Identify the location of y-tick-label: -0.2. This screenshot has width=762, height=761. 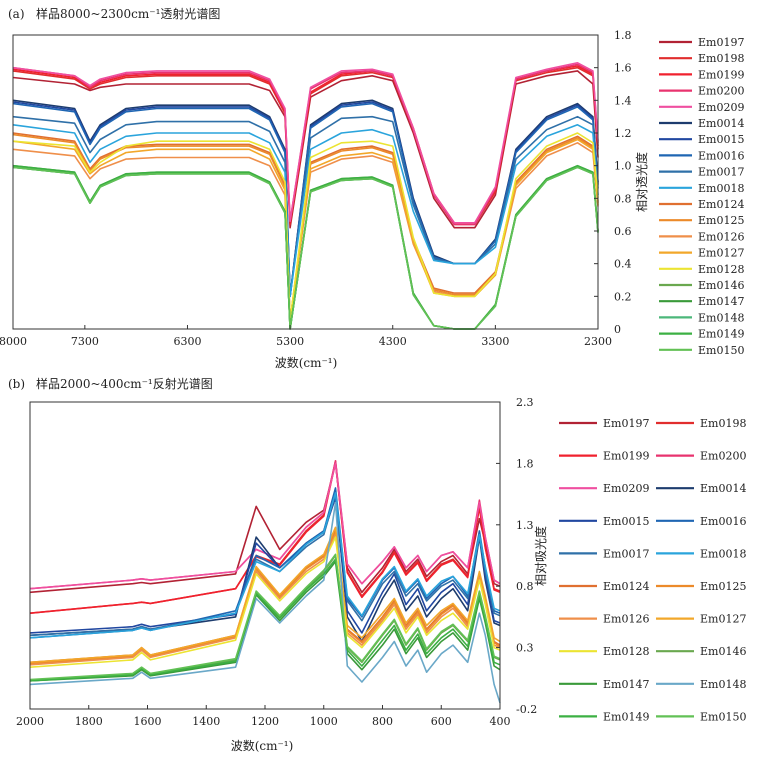
(526, 709).